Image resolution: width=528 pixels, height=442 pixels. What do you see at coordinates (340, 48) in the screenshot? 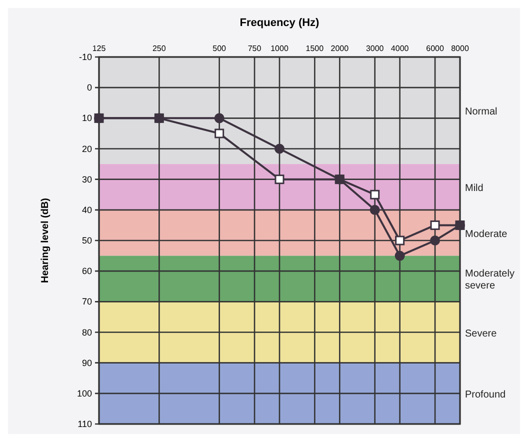
I see `x-tick-label: 2000` at bounding box center [340, 48].